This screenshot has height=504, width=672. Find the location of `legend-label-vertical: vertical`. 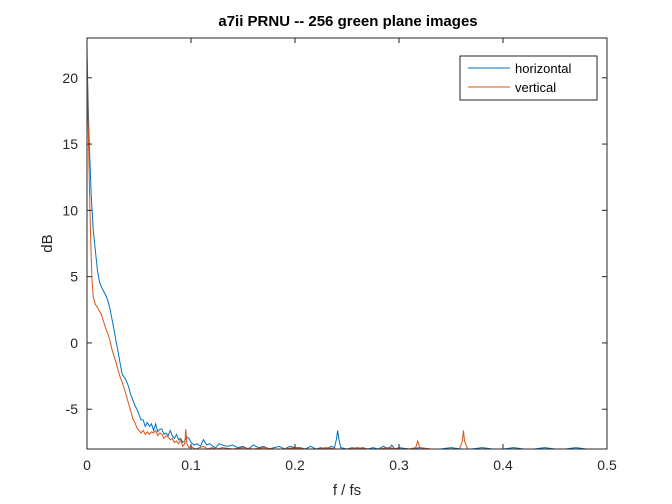

legend-label-vertical: vertical is located at coordinates (535, 87).